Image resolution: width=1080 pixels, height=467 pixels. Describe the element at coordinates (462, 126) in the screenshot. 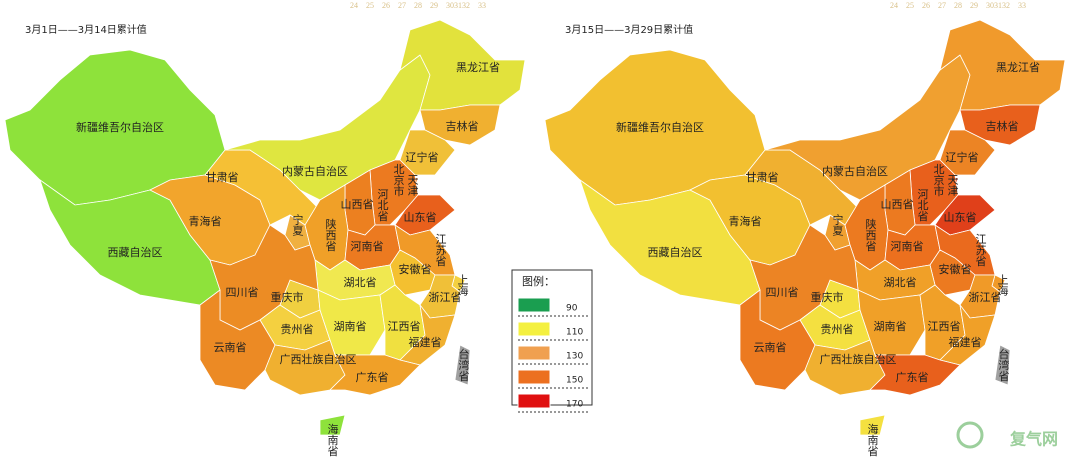

I see `region-label: 吉林省` at that location.